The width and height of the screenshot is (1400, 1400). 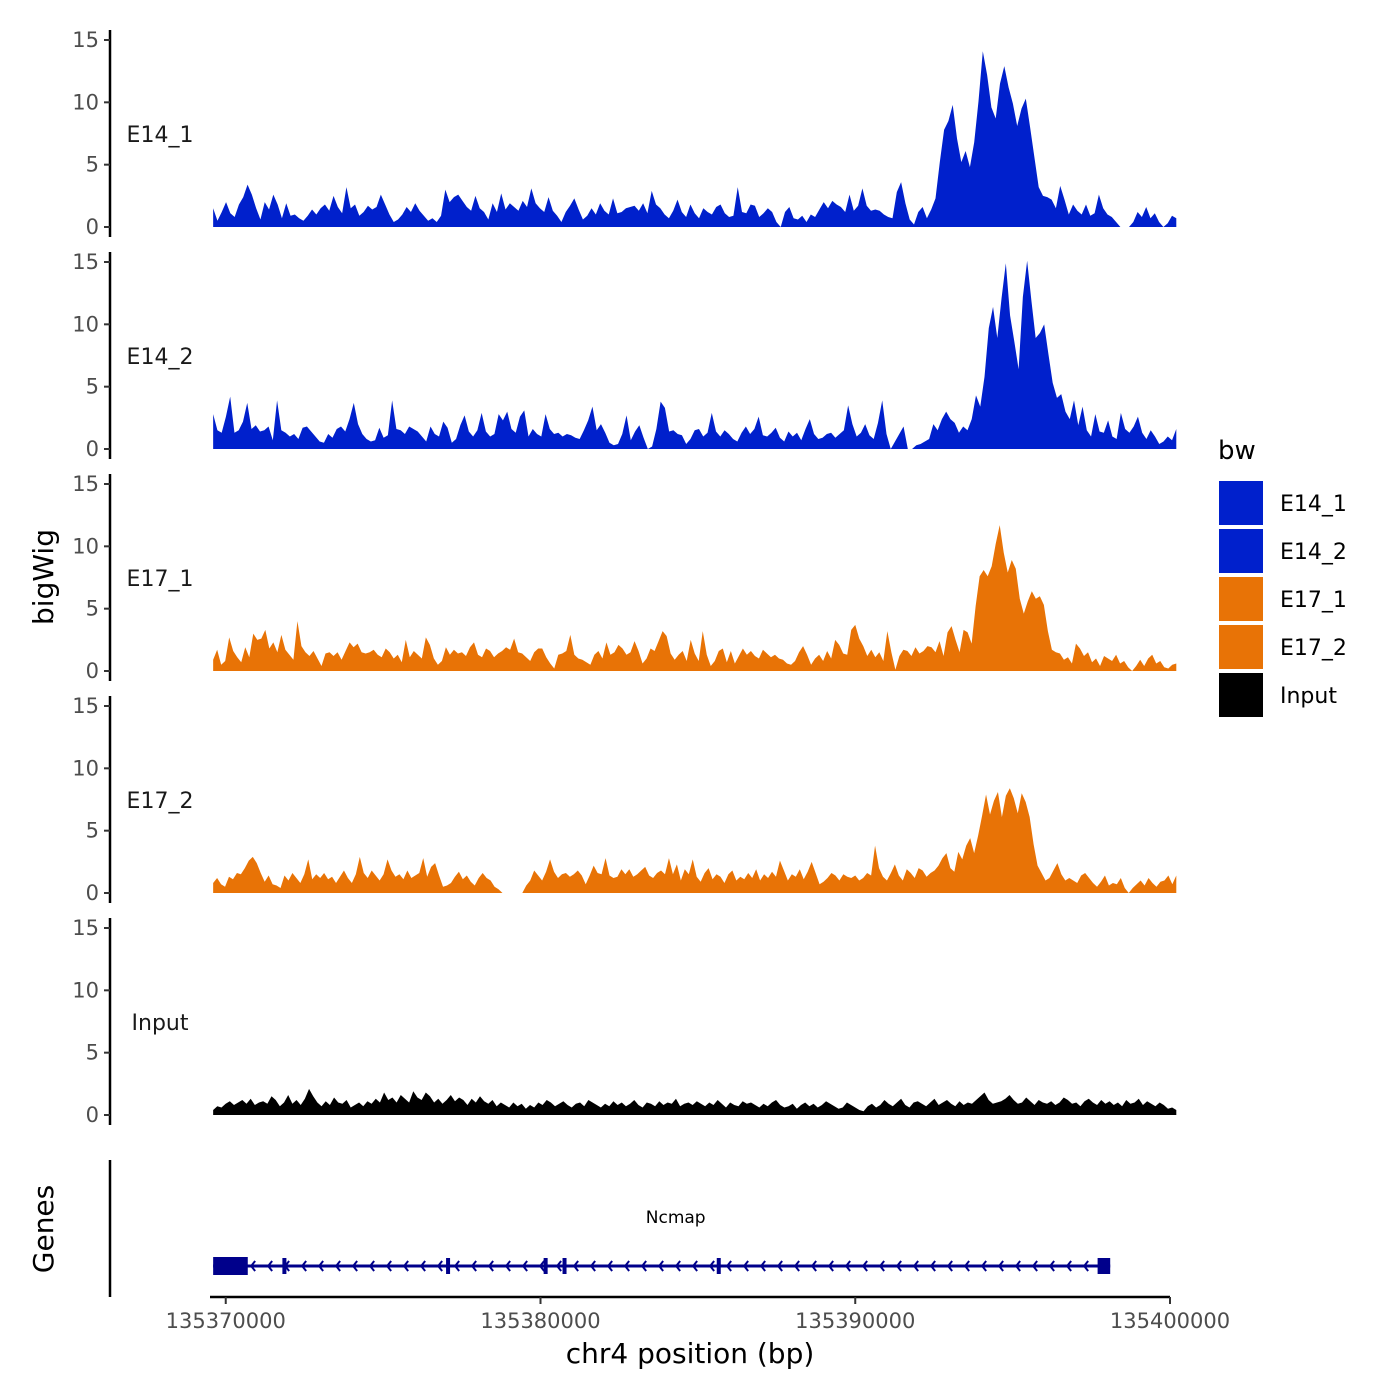 I want to click on x-tick-label: 135390000, so click(x=855, y=1321).